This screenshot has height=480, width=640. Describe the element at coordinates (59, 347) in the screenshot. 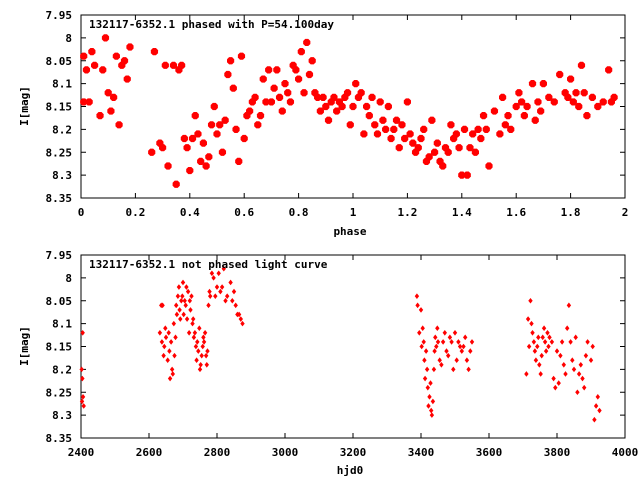

I see `unphased-y-tick-label: 8.15` at that location.